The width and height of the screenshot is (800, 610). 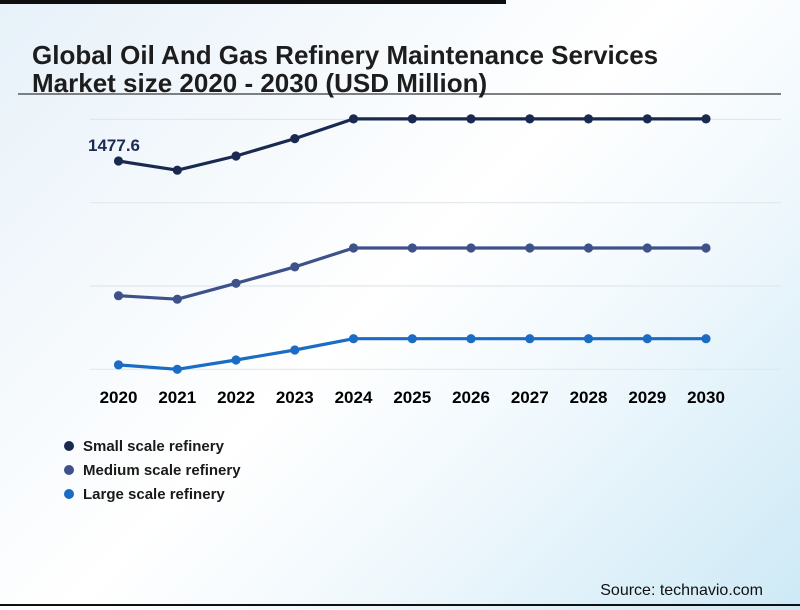 I want to click on x-axis-label: 2030, so click(x=706, y=397).